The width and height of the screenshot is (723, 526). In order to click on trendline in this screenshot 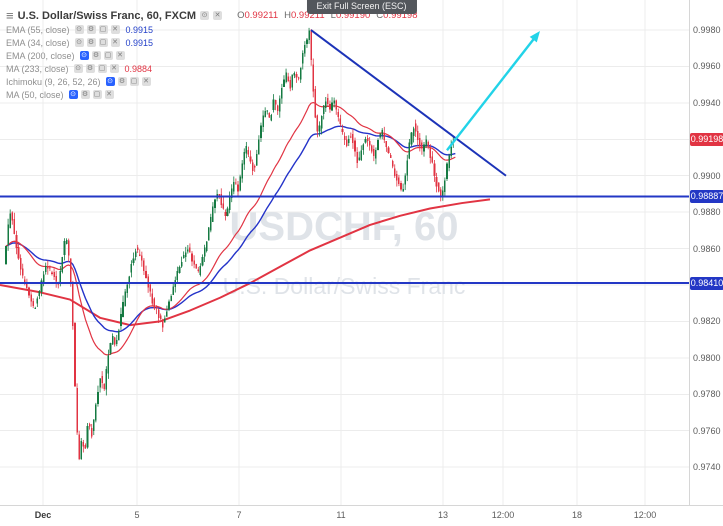, I will do `click(408, 103)`.